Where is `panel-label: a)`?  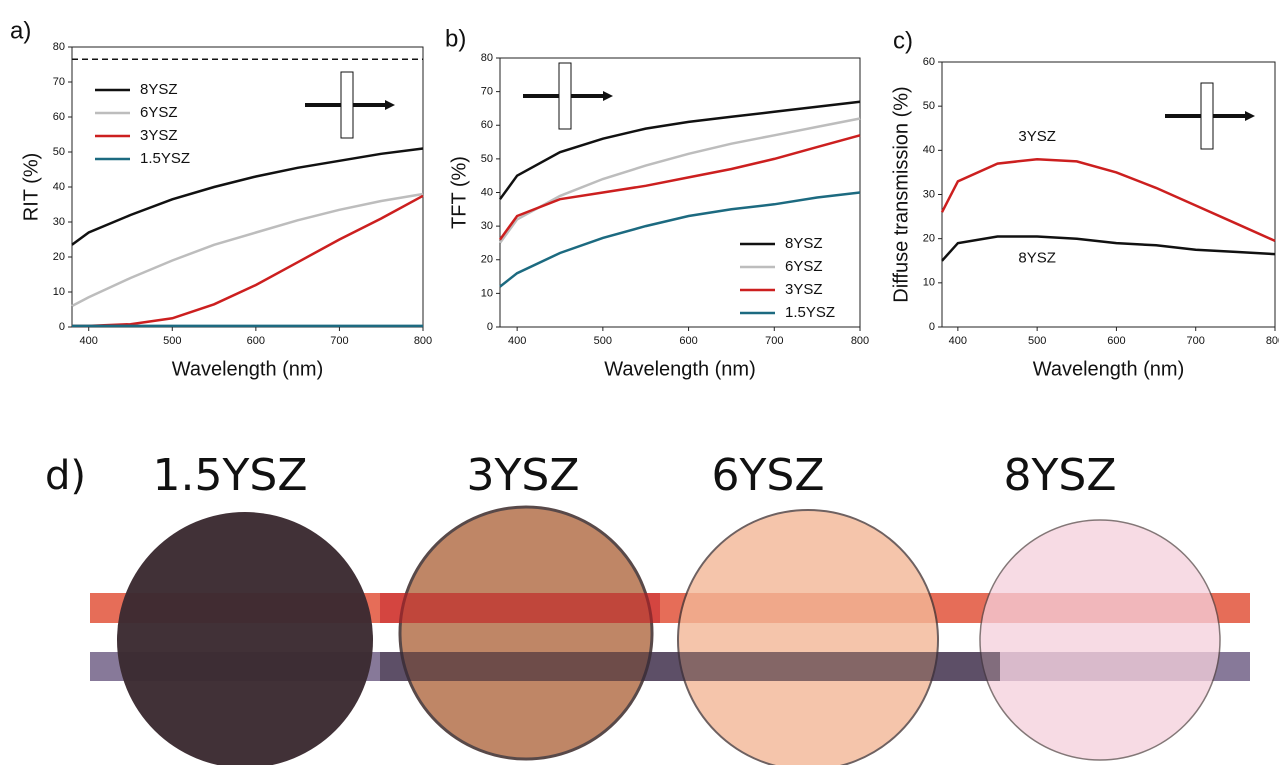
panel-label: a) is located at coordinates (20, 30).